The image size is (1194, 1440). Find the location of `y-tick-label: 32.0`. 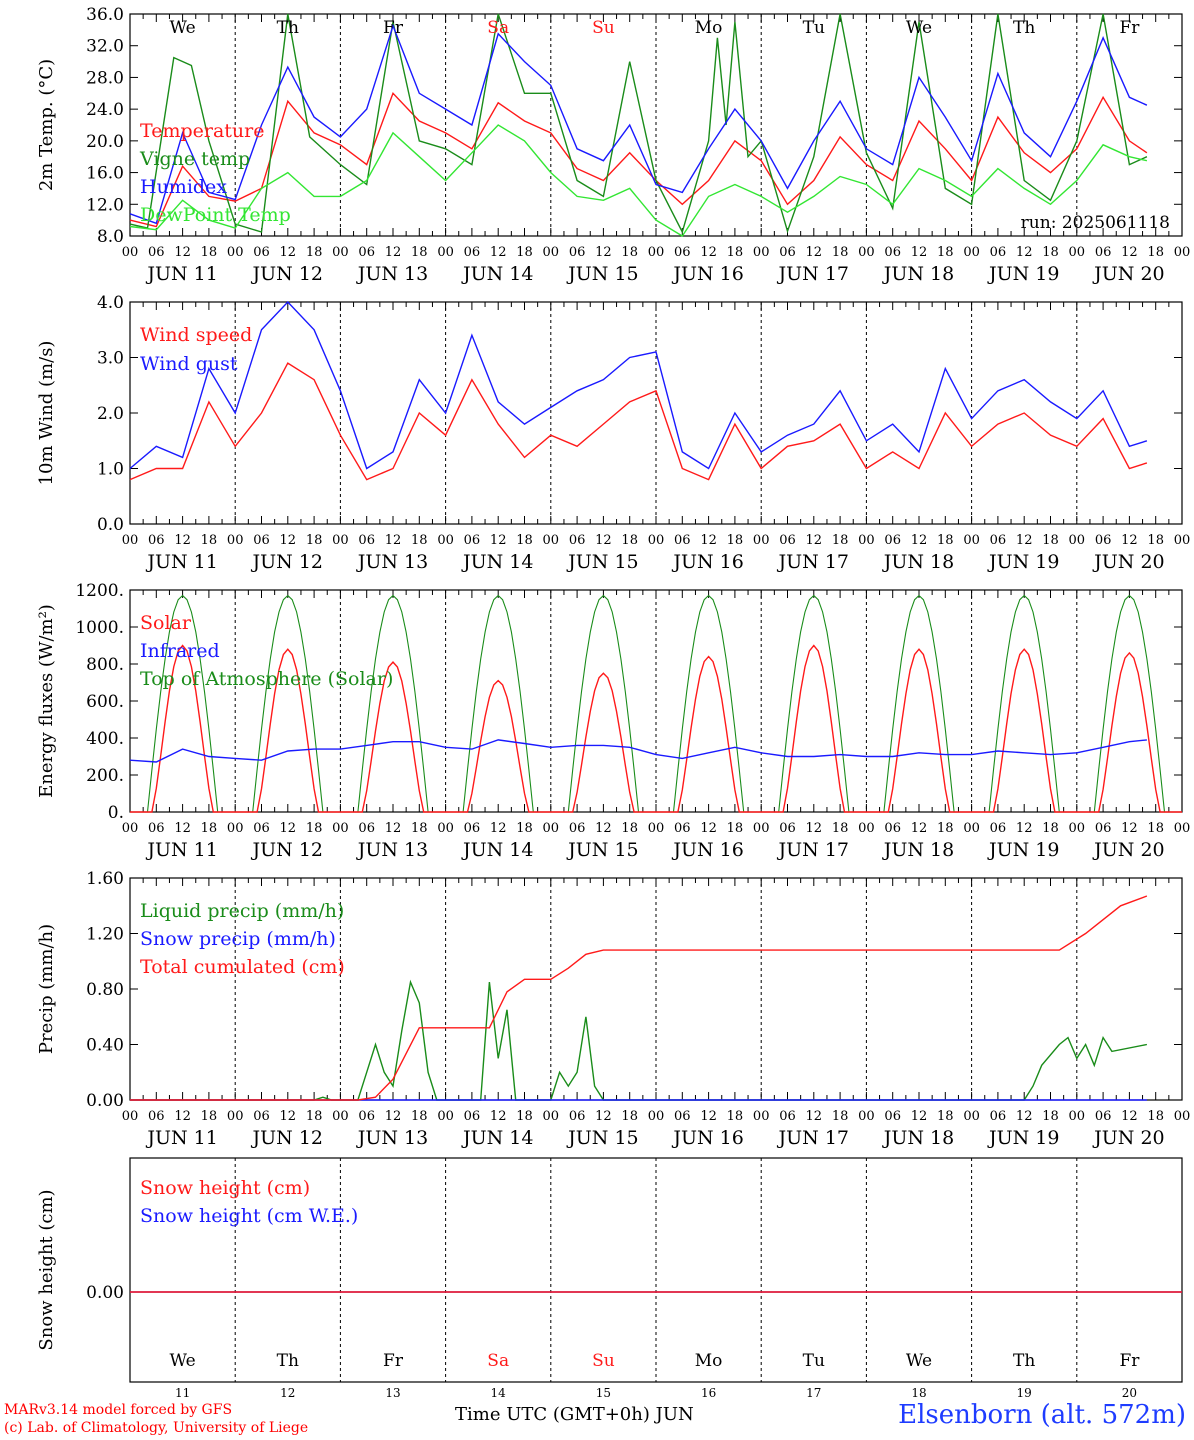

y-tick-label: 32.0 is located at coordinates (105, 47).